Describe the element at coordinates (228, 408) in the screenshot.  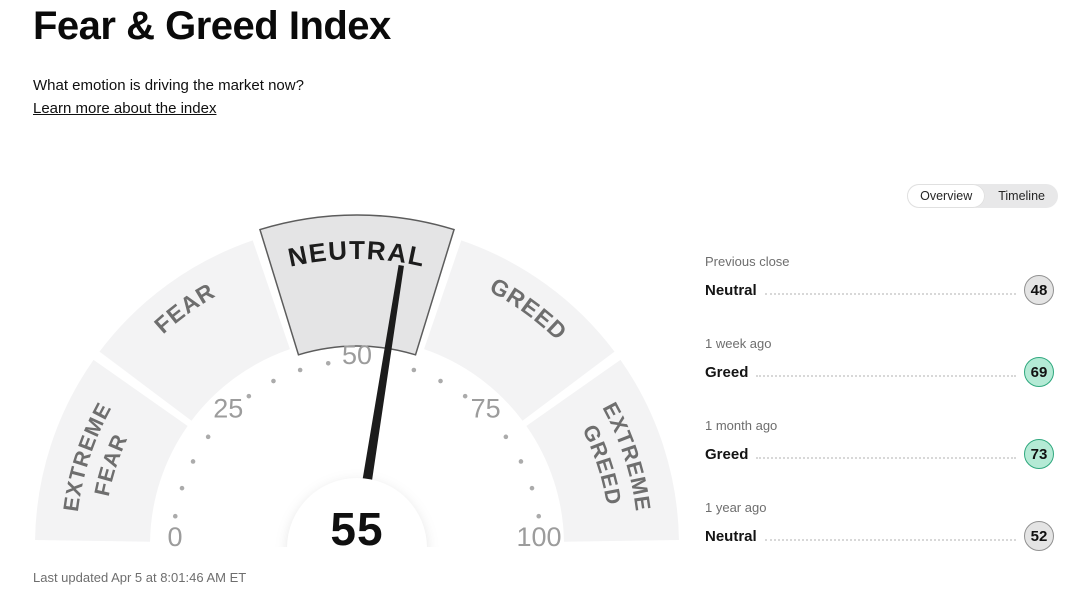
I see `svg-text: 25` at that location.